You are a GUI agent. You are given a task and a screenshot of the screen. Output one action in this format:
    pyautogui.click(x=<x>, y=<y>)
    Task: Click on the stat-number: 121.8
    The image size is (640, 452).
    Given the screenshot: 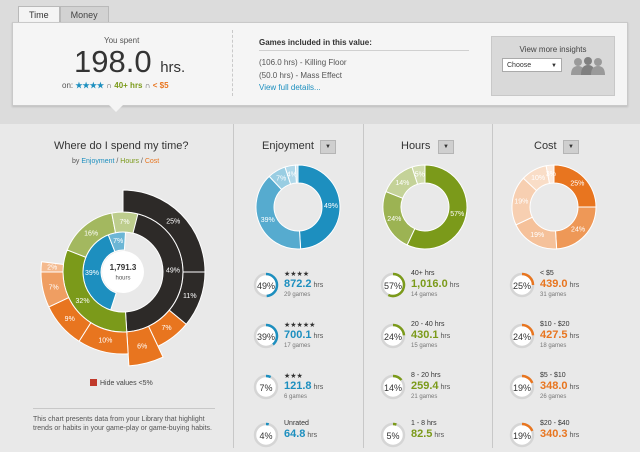 What is the action you would take?
    pyautogui.click(x=298, y=386)
    